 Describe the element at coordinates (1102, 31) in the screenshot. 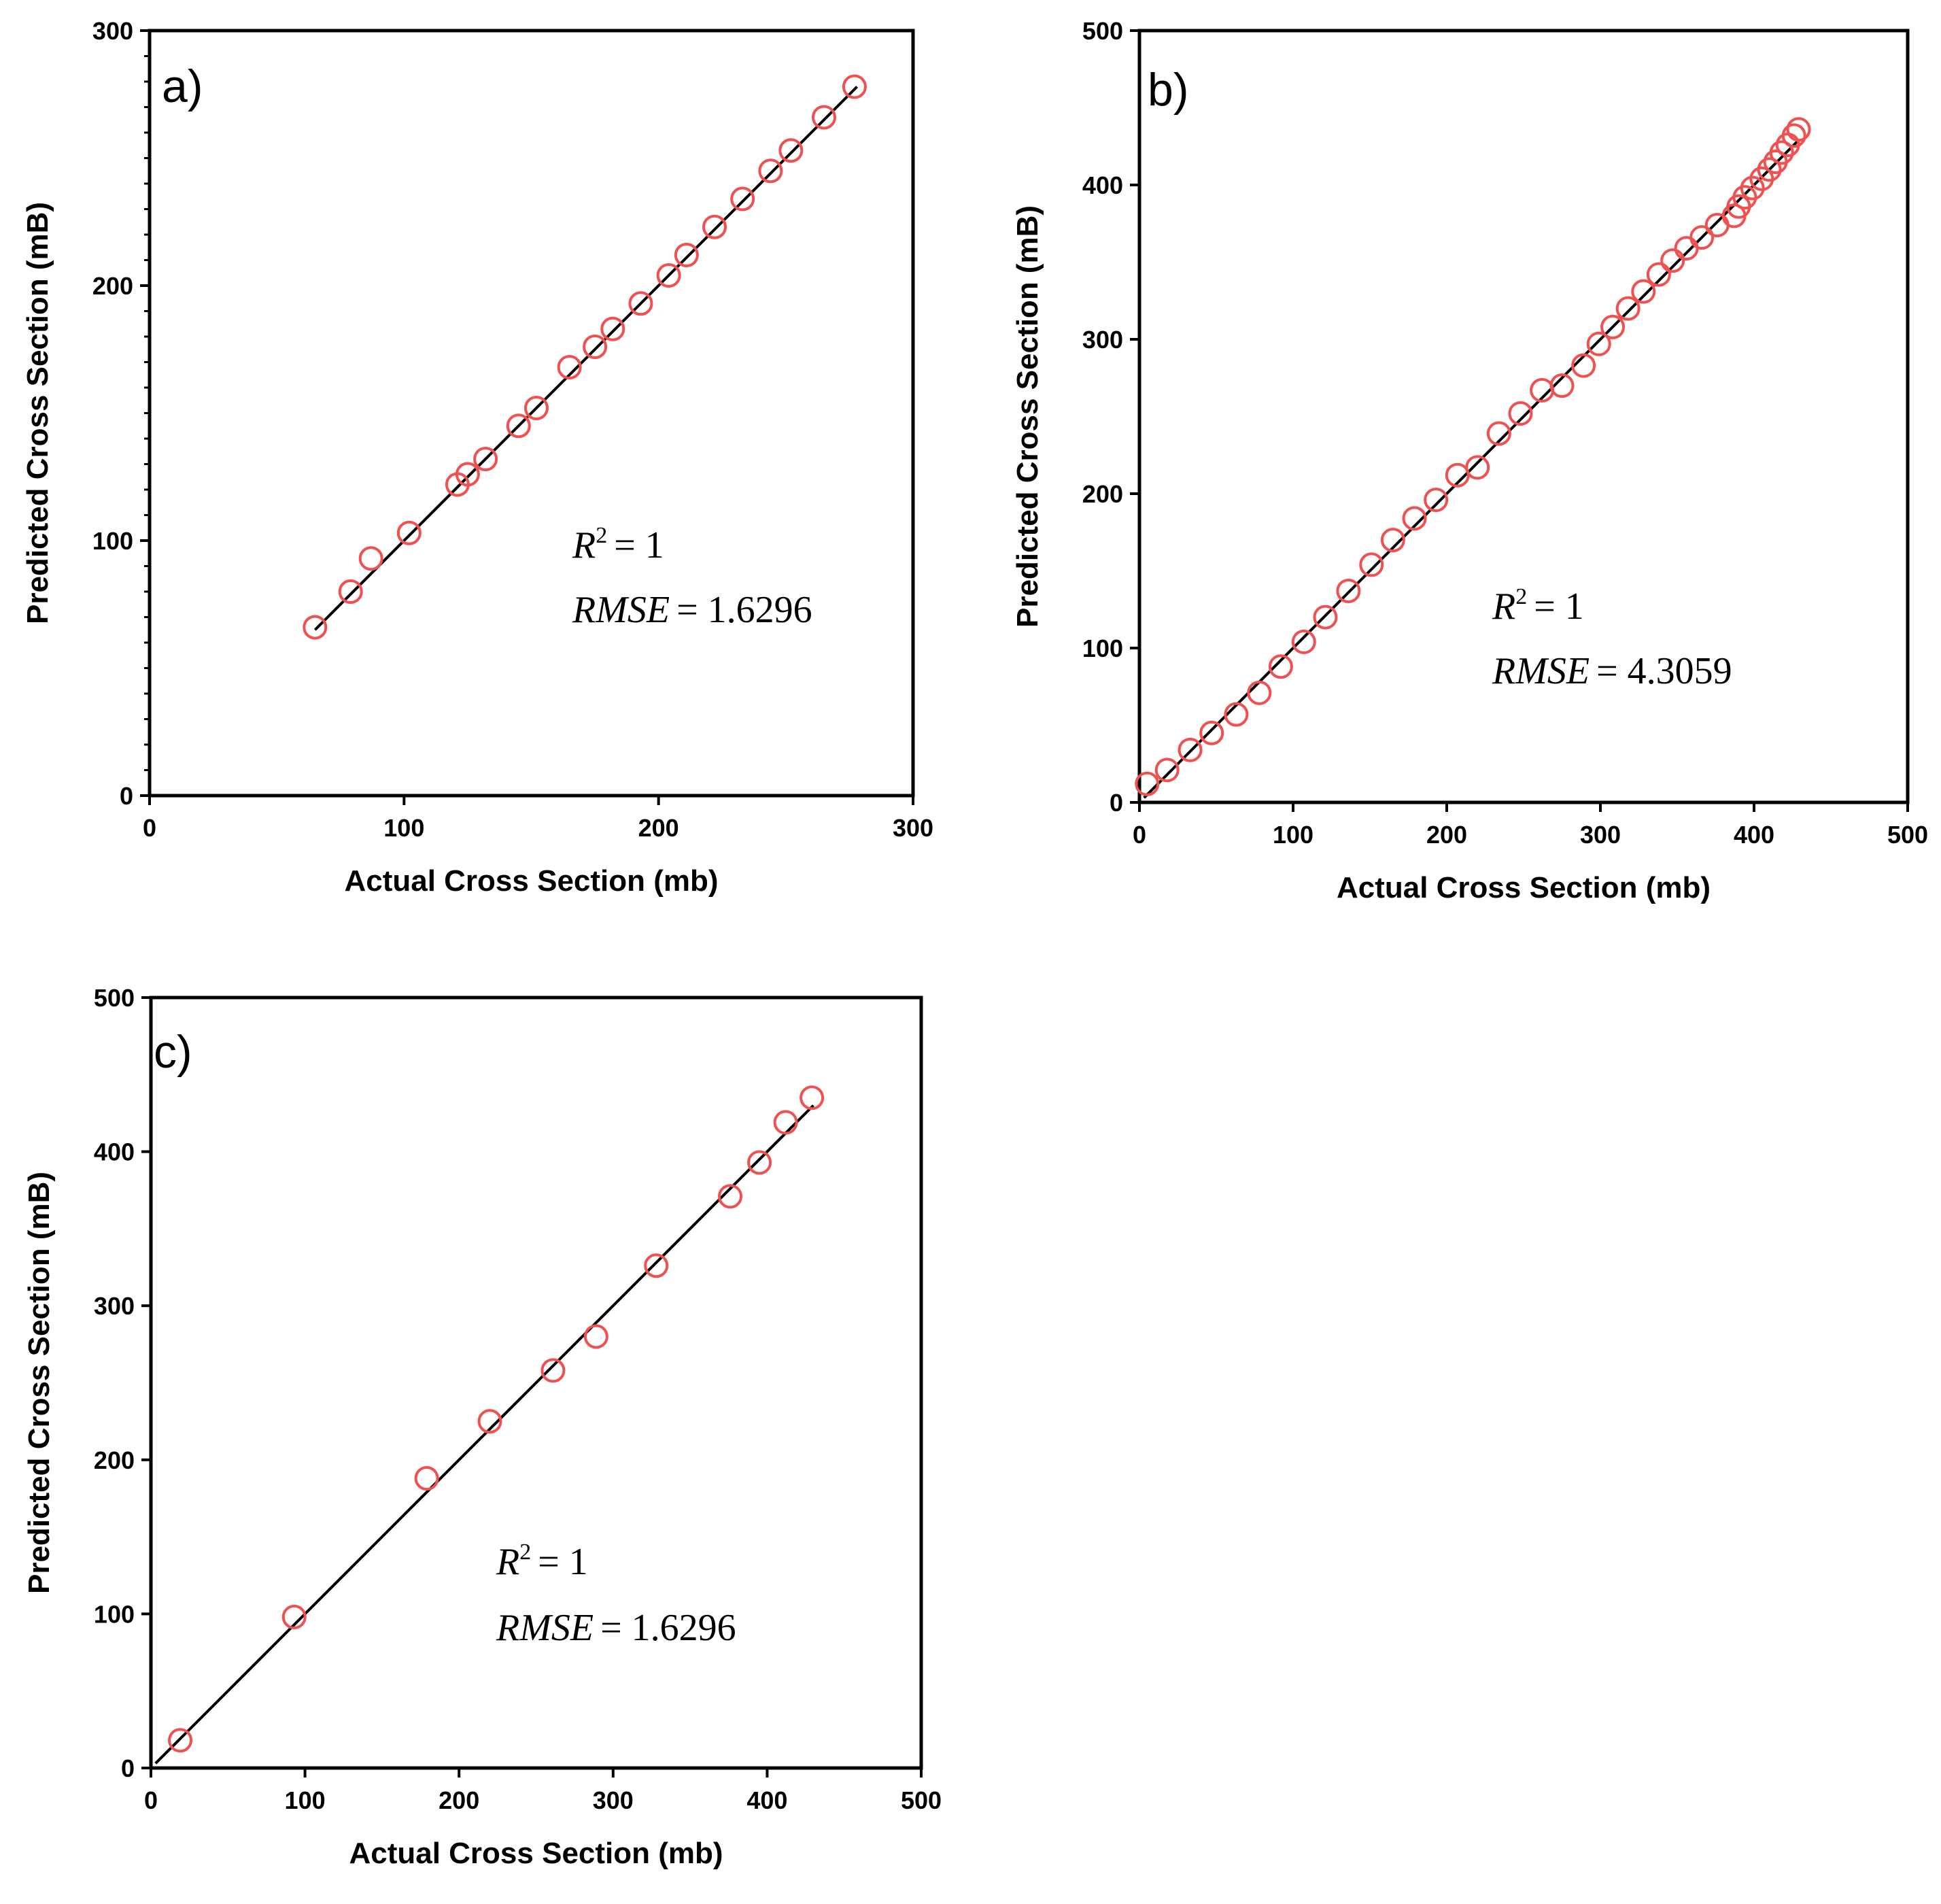

I see `y-tick-label: 500` at that location.